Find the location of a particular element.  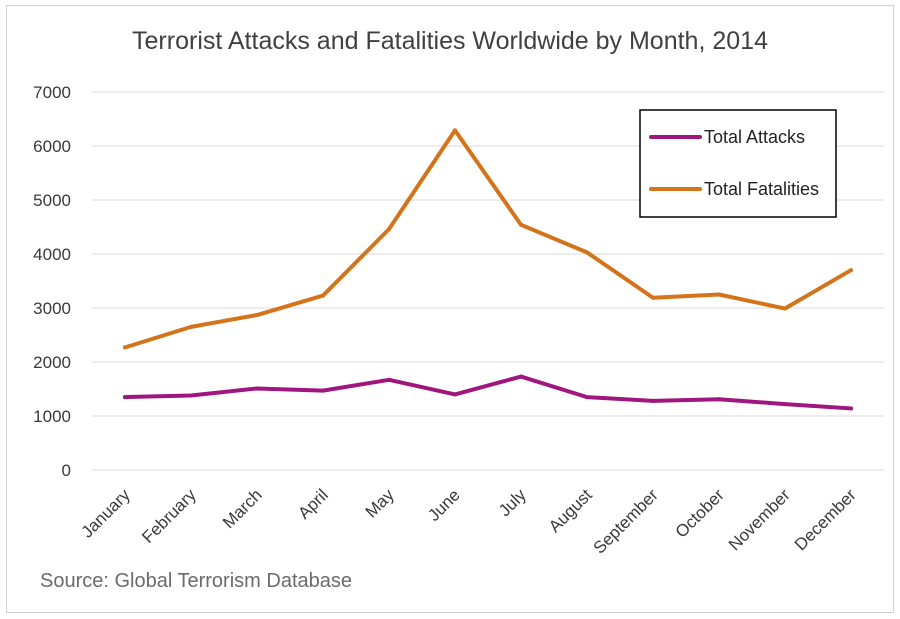

legend-label: Total Attacks is located at coordinates (754, 137).